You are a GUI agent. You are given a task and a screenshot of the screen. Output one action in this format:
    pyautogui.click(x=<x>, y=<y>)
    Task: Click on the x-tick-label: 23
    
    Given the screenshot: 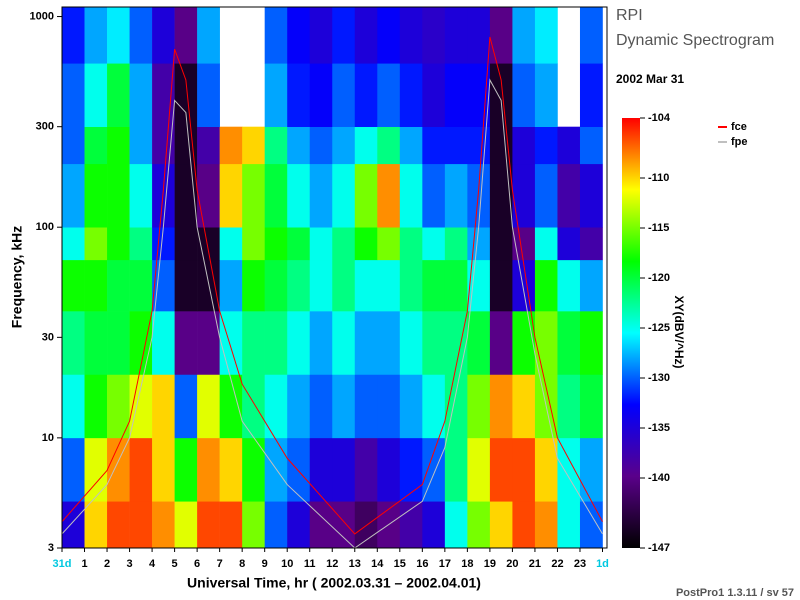 What is the action you would take?
    pyautogui.click(x=580, y=564)
    